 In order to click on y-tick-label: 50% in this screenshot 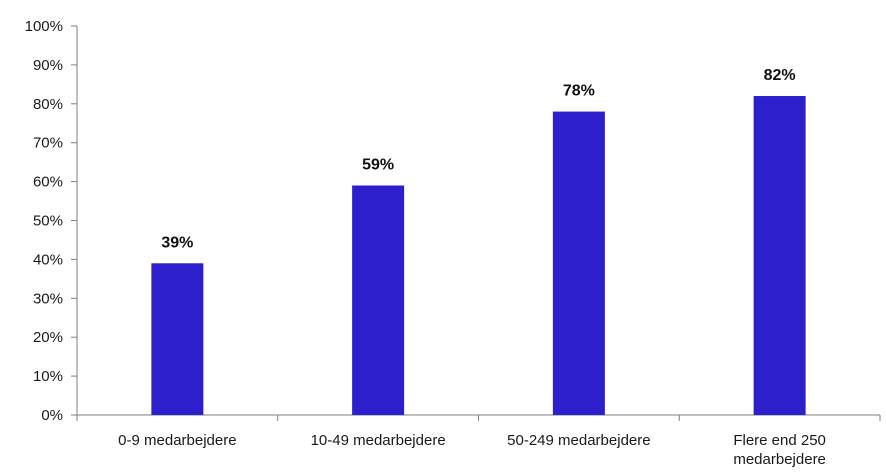, I will do `click(48, 221)`.